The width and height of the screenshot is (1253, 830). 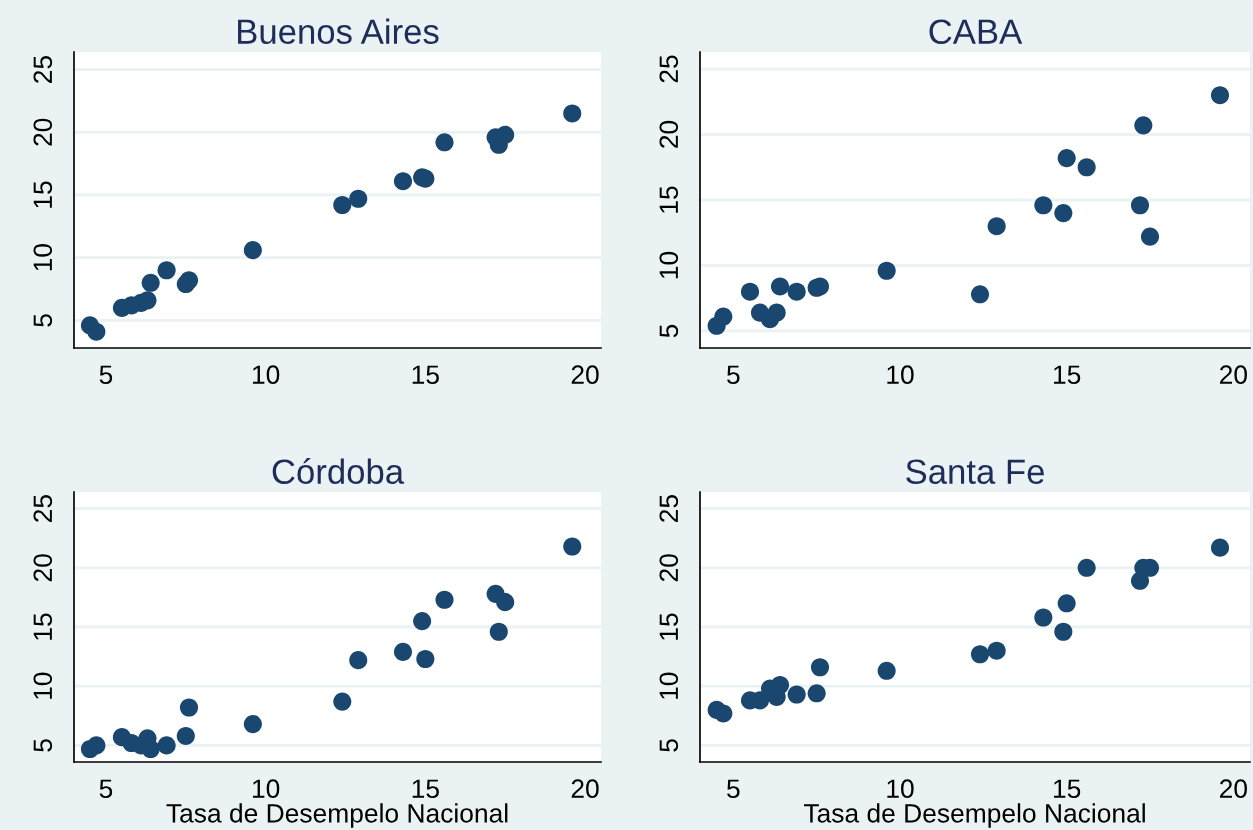 I want to click on chart-title: Santa Fe, so click(x=975, y=472).